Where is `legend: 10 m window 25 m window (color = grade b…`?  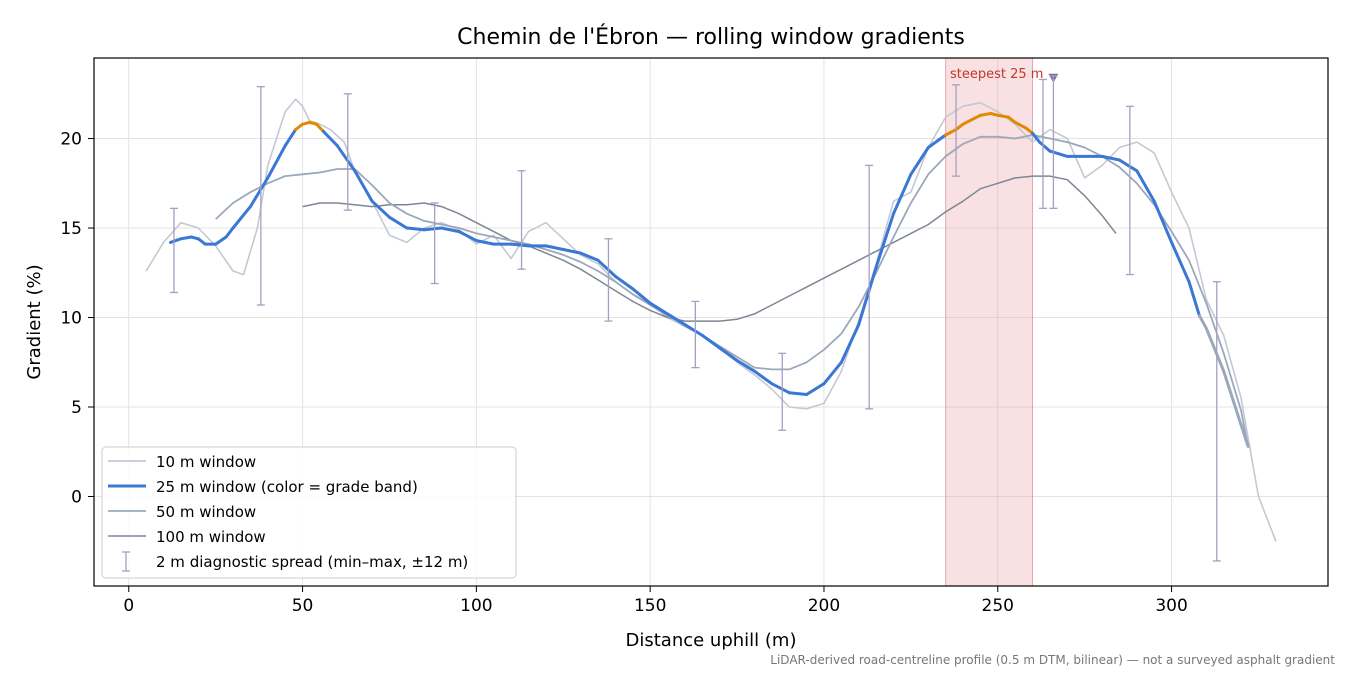 legend: 10 m window 25 m window (color = grade b… is located at coordinates (309, 512).